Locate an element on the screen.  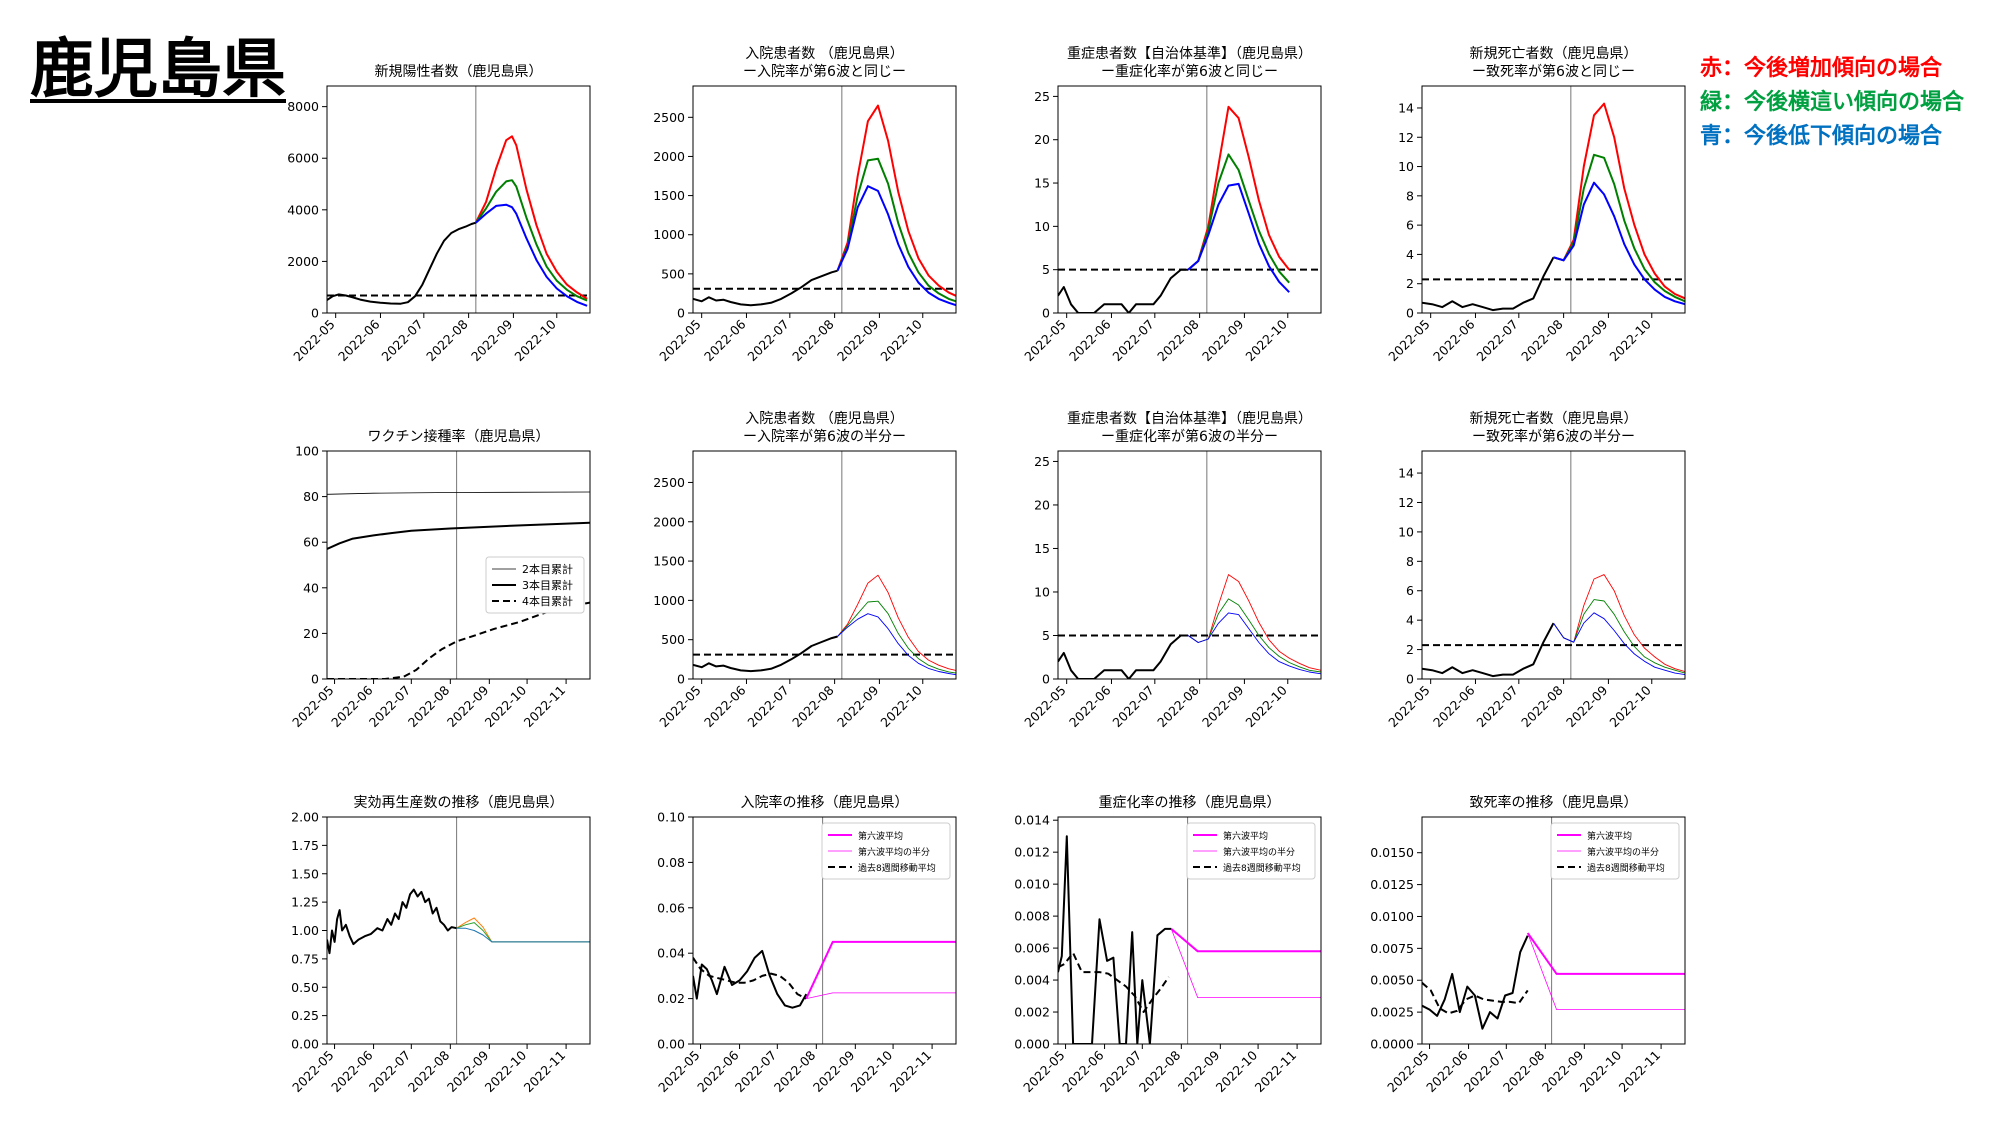
page-title: 鹿児島県 is located at coordinates (158, 70).